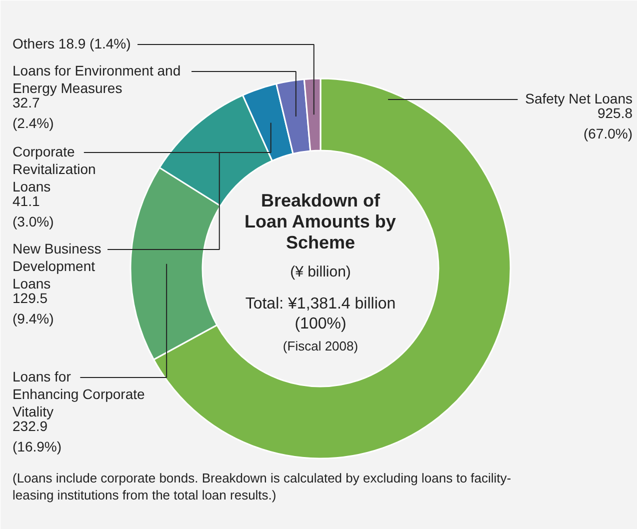 The width and height of the screenshot is (637, 529). I want to click on text: Total: ¥1,381.4 billion (100%), so click(320, 314).